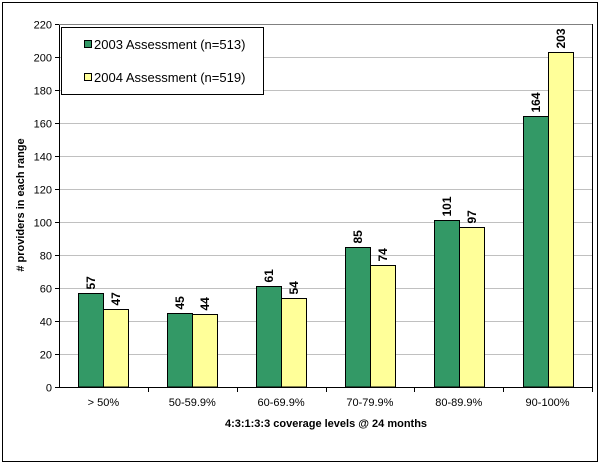 This screenshot has height=469, width=600. I want to click on y-tick-label: 180, so click(43, 92).